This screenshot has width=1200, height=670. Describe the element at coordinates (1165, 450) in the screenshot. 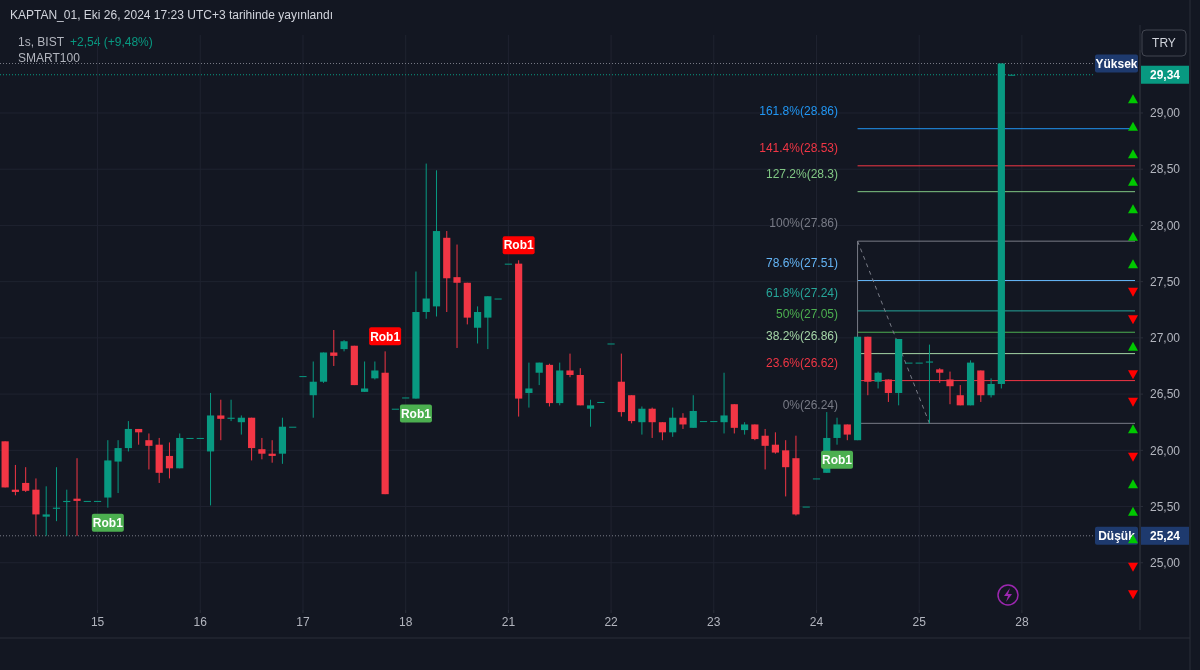

I see `y-tick-label: 26,00` at that location.